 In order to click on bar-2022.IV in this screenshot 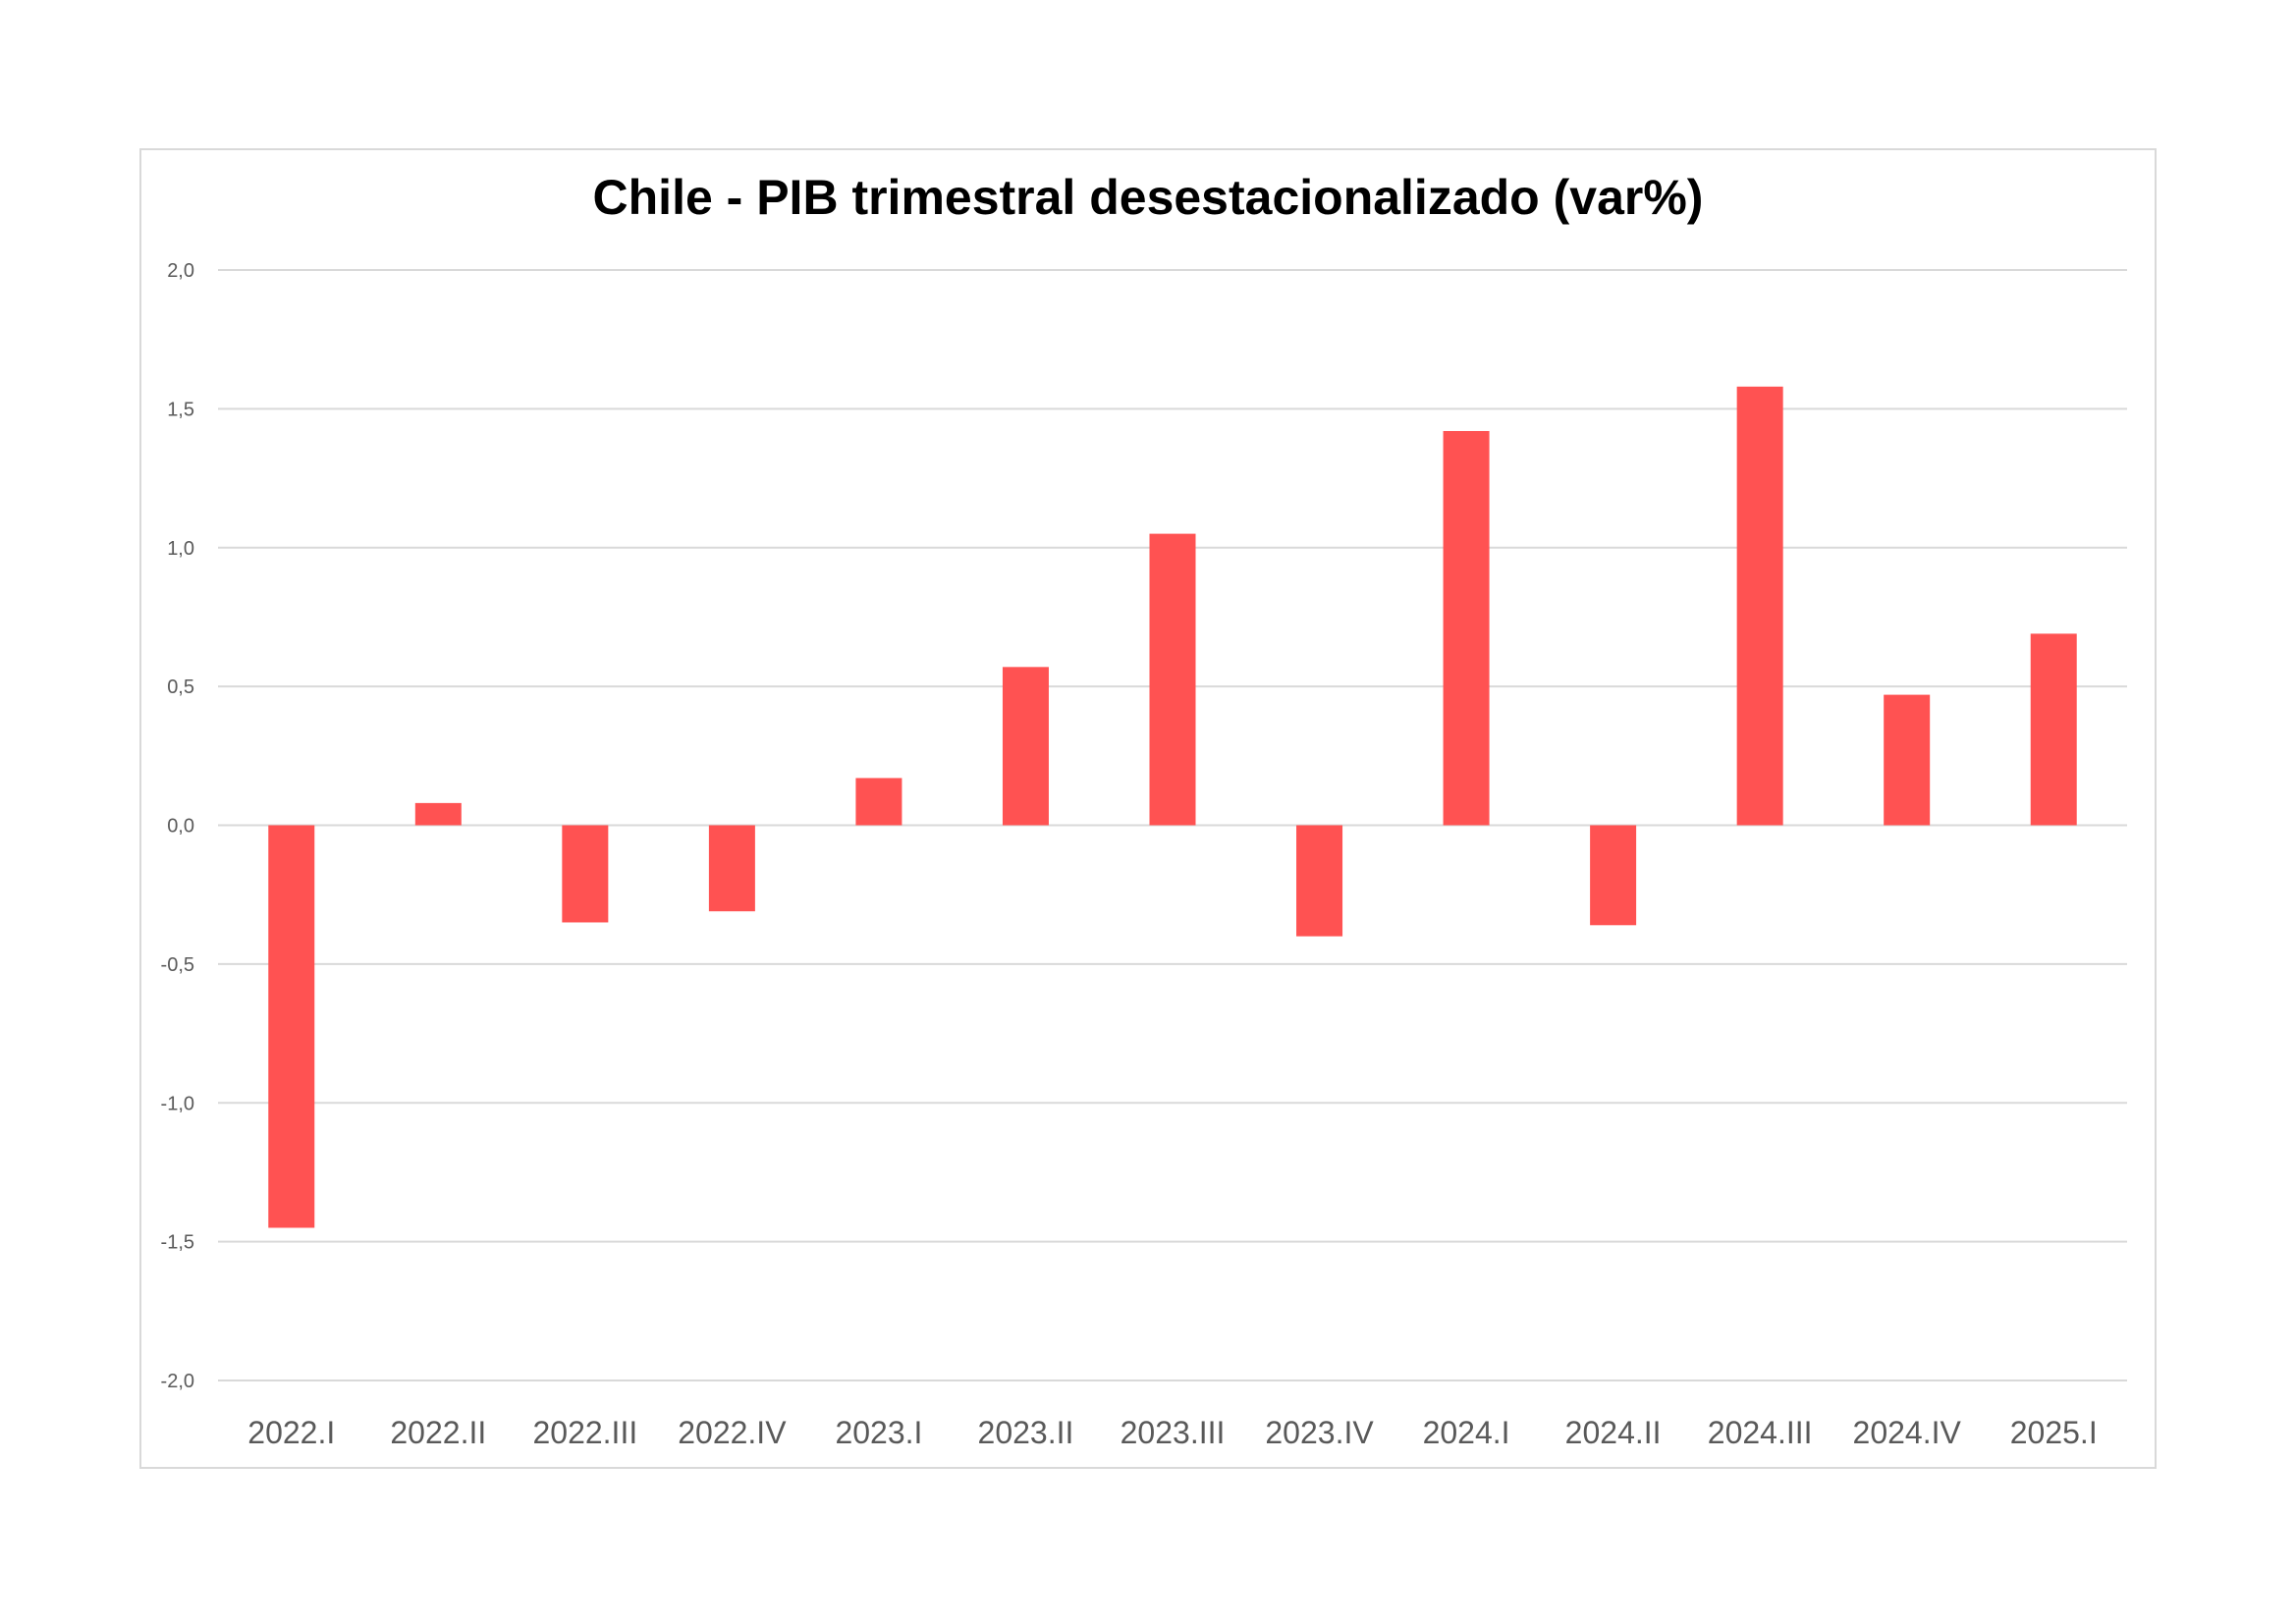, I will do `click(731, 868)`.